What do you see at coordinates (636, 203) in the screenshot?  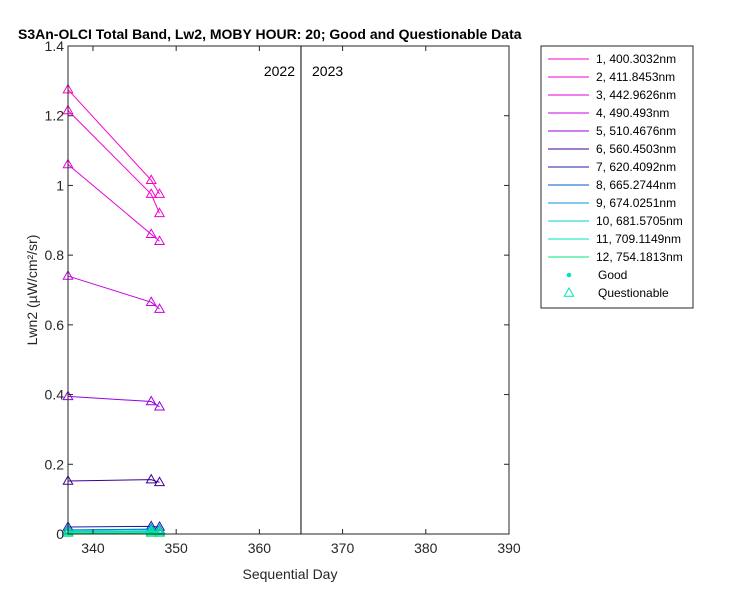 I see `legend-label: 9, 674.0251nm` at bounding box center [636, 203].